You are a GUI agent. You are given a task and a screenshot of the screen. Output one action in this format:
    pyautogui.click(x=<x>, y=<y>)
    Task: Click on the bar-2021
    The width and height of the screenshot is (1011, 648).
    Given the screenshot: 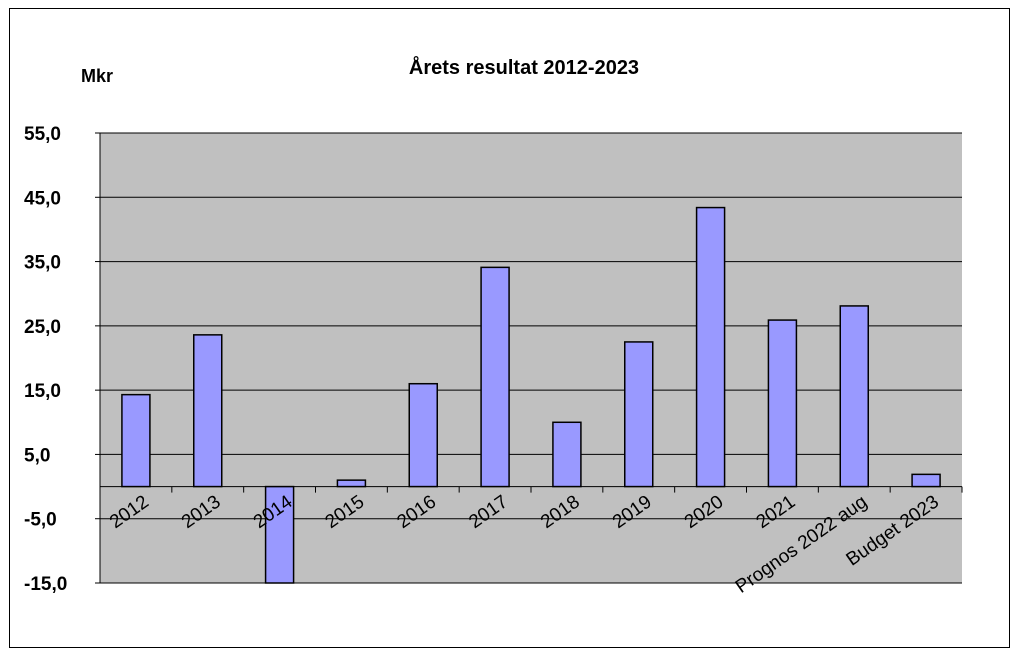 What is the action you would take?
    pyautogui.click(x=782, y=403)
    